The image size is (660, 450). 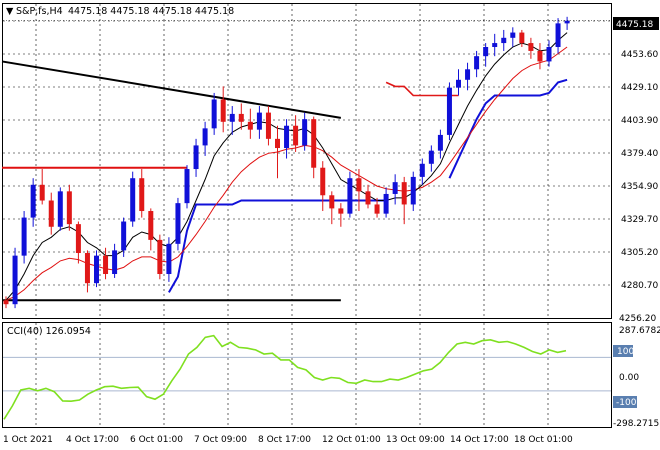 I want to click on cci-title: CCI(40) 126.0954, so click(x=49, y=331).